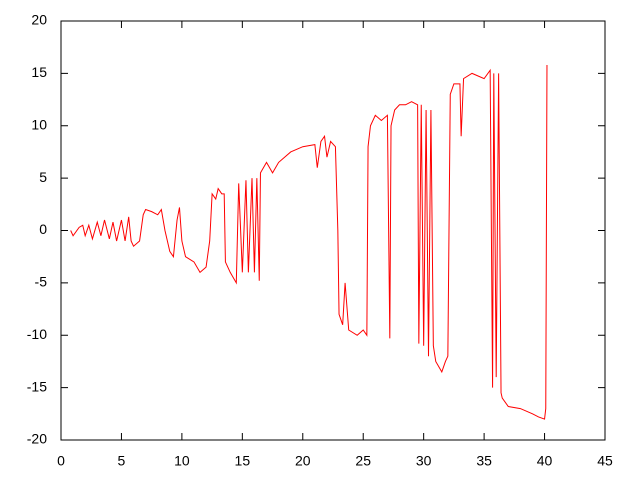 This screenshot has width=640, height=480. What do you see at coordinates (122, 461) in the screenshot?
I see `x-tick-label: 5` at bounding box center [122, 461].